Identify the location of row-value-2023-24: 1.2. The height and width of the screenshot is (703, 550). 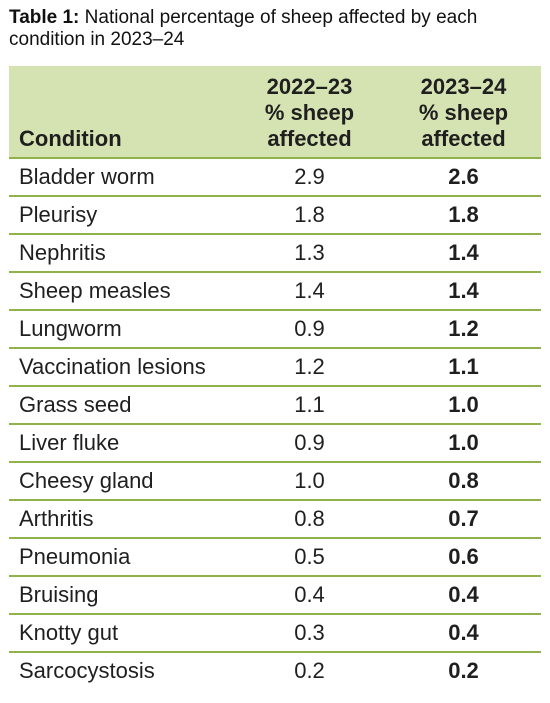
(463, 329).